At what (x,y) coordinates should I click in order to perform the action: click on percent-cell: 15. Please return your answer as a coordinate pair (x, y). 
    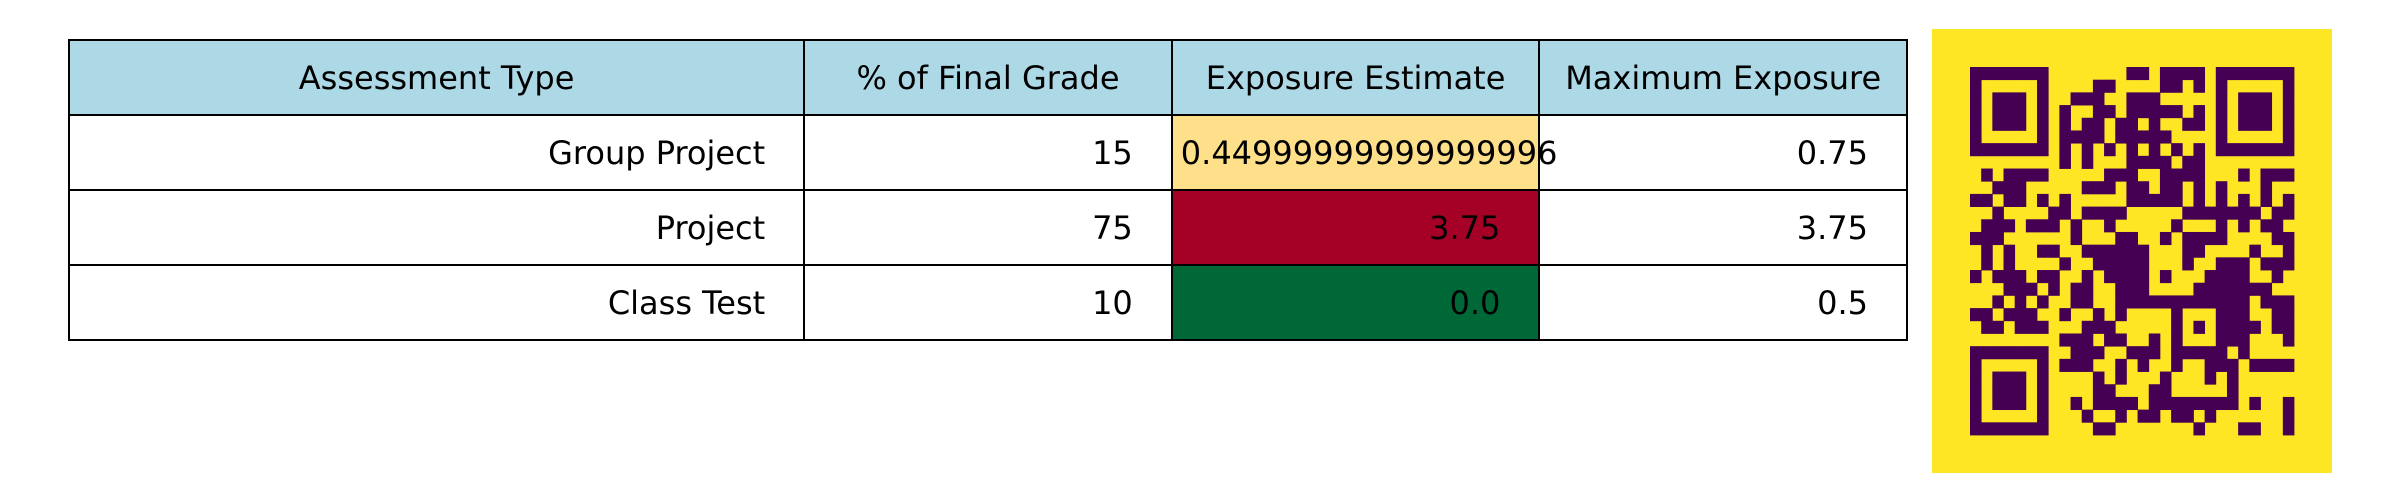
    Looking at the image, I should click on (988, 152).